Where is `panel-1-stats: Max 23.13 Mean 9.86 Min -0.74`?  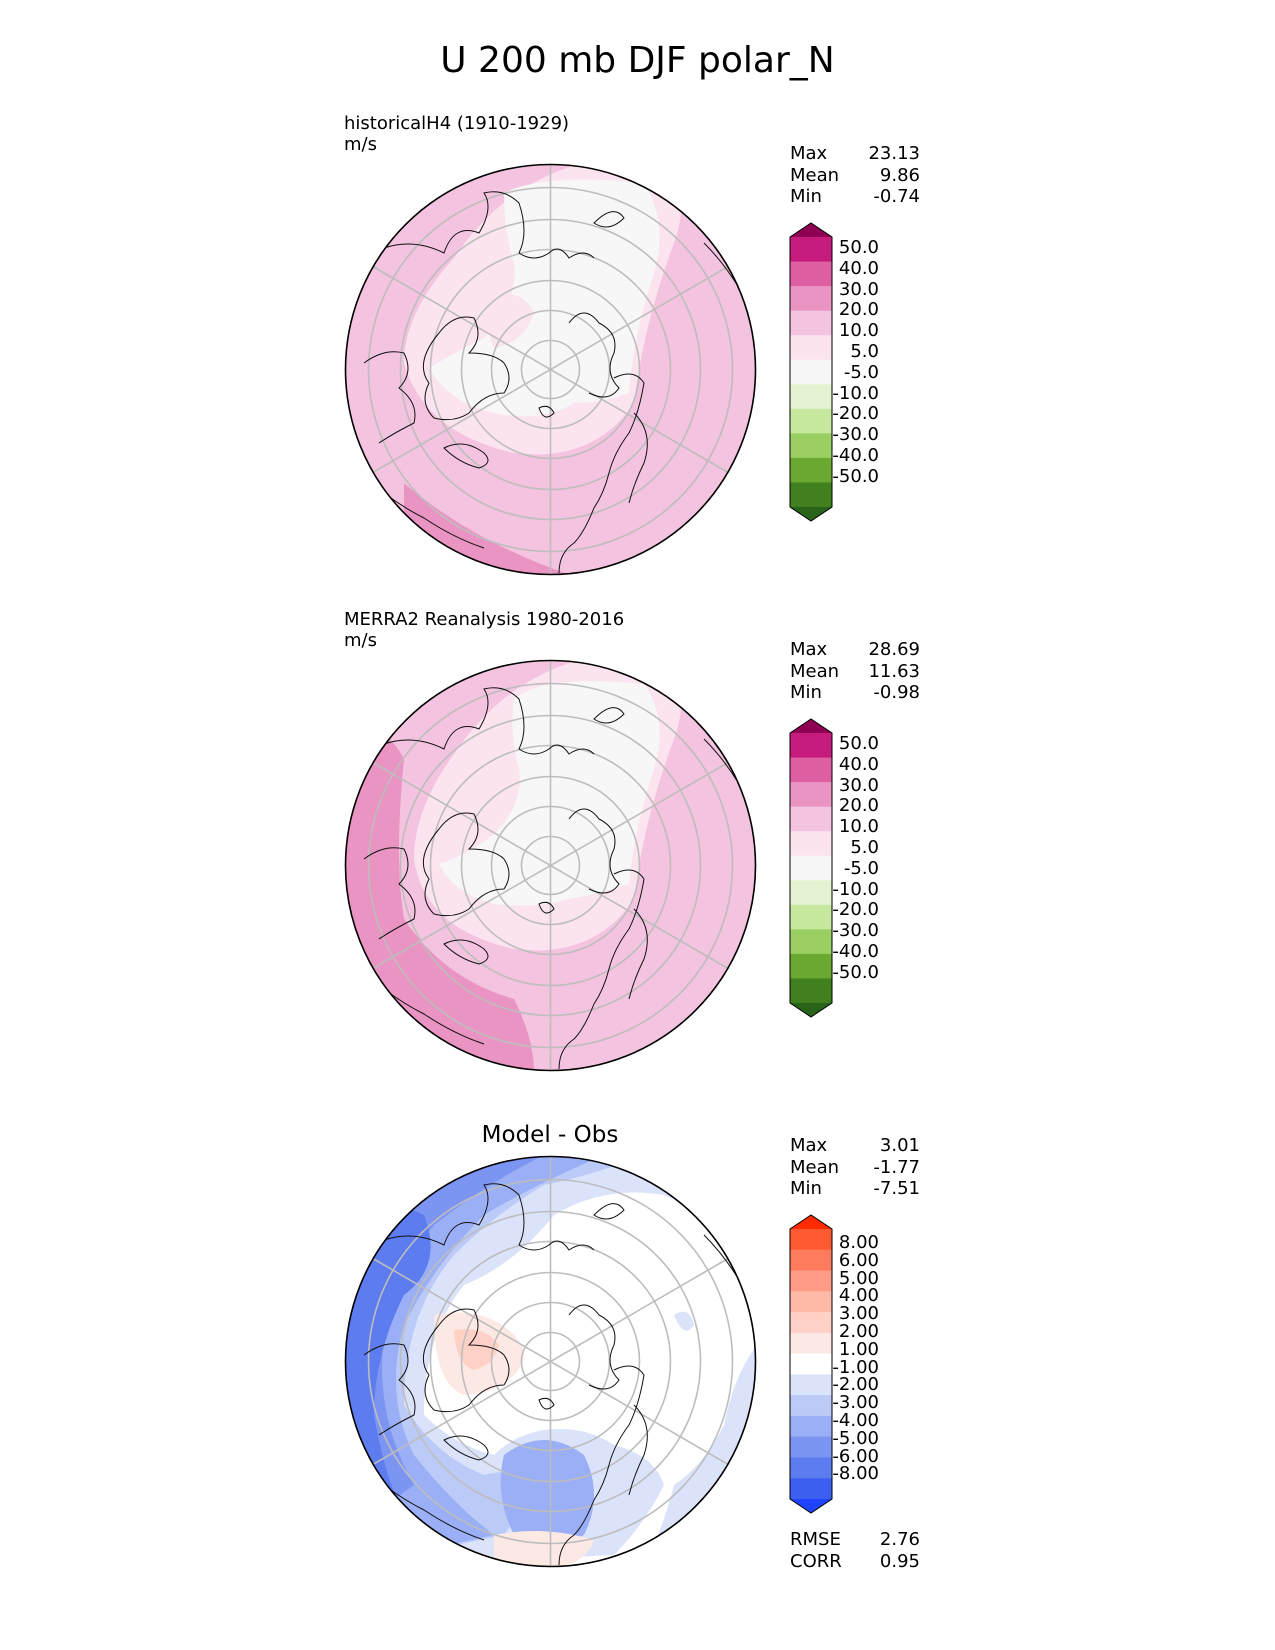 panel-1-stats: Max 23.13 Mean 9.86 Min -0.74 is located at coordinates (855, 175).